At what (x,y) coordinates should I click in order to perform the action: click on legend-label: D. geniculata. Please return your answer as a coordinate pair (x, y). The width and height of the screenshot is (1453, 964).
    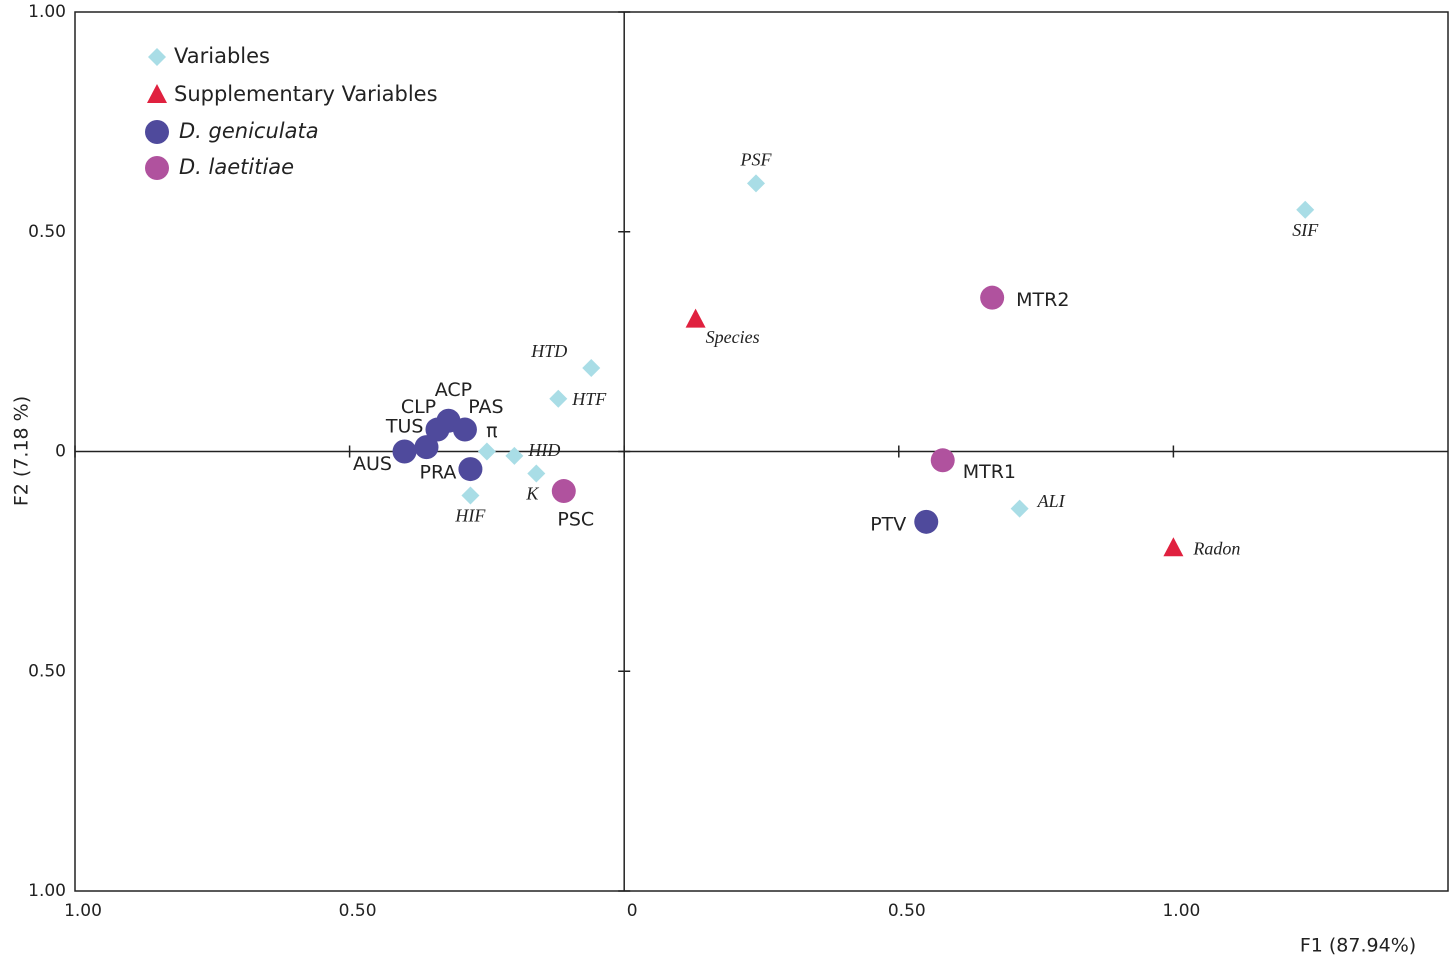
    Looking at the image, I should click on (249, 131).